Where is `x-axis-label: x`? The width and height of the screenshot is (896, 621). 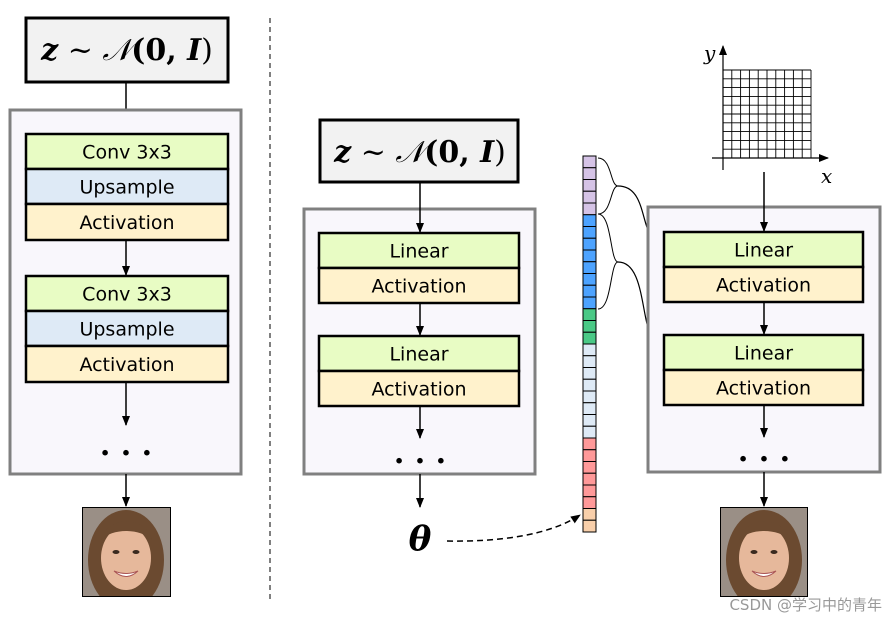
x-axis-label: x is located at coordinates (826, 176).